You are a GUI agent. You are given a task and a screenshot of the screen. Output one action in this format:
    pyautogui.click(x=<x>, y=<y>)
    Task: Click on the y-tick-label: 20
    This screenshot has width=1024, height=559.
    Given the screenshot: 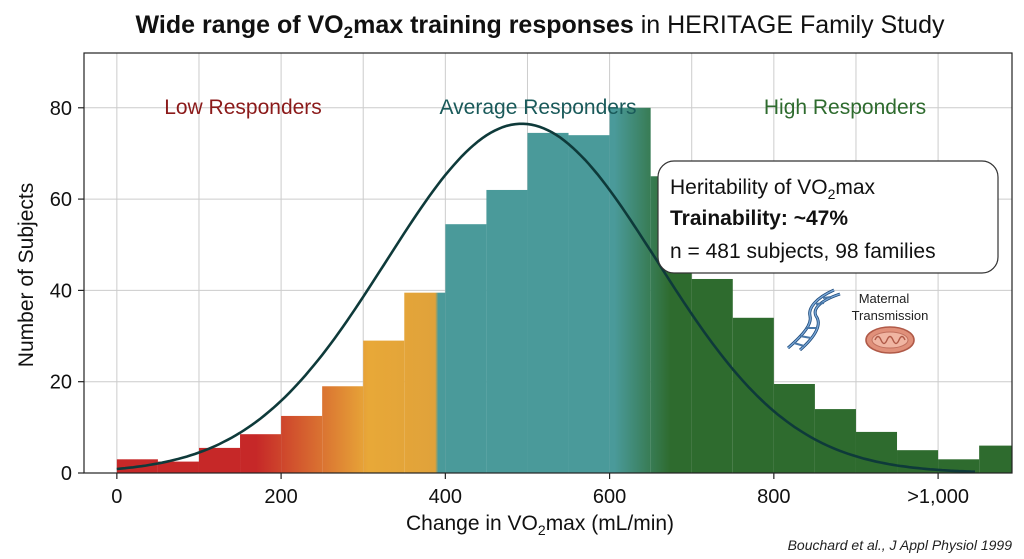 What is the action you would take?
    pyautogui.click(x=61, y=383)
    